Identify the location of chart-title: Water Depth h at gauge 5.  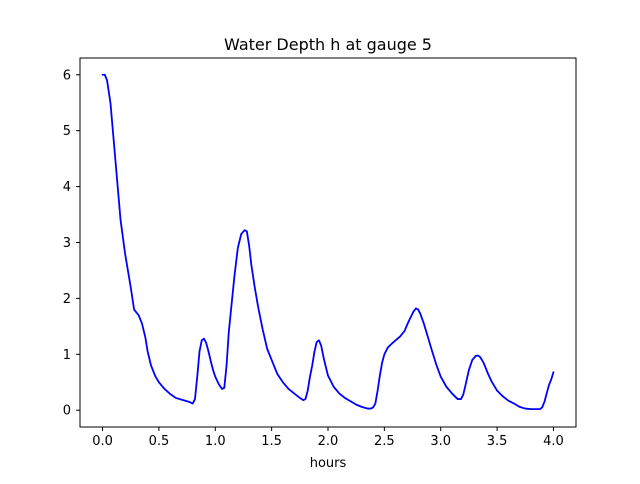
(328, 44).